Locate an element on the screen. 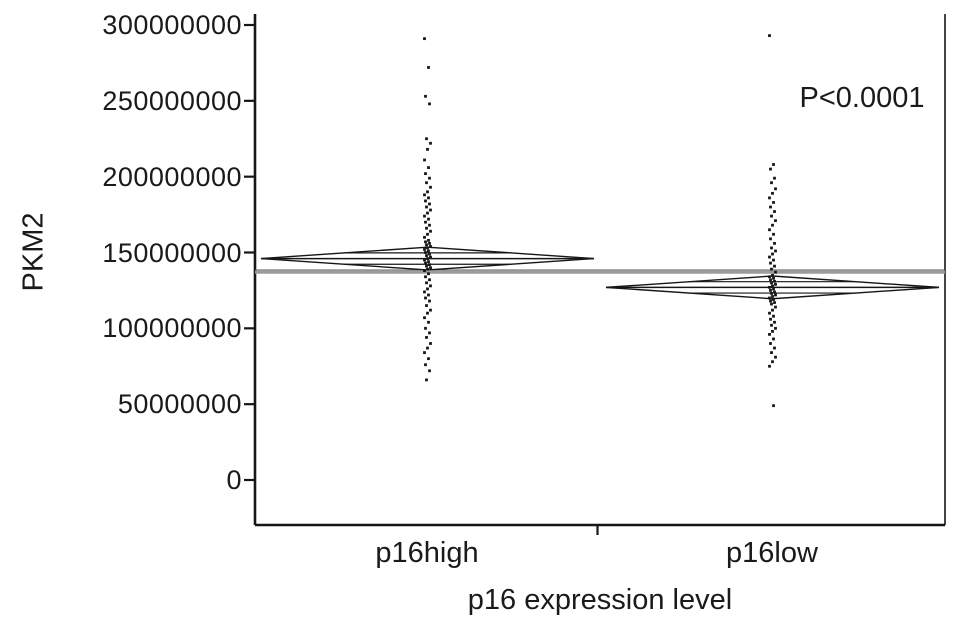  x-axis-title: p16 expression level is located at coordinates (600, 600).